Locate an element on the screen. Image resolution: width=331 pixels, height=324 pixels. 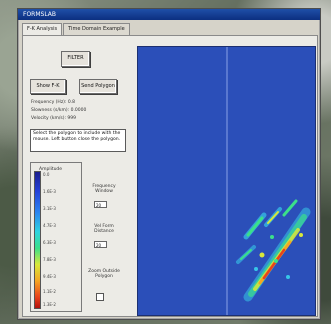
slowness-info: Slowness (s/km): 0.0000 is located at coordinates (59, 110).